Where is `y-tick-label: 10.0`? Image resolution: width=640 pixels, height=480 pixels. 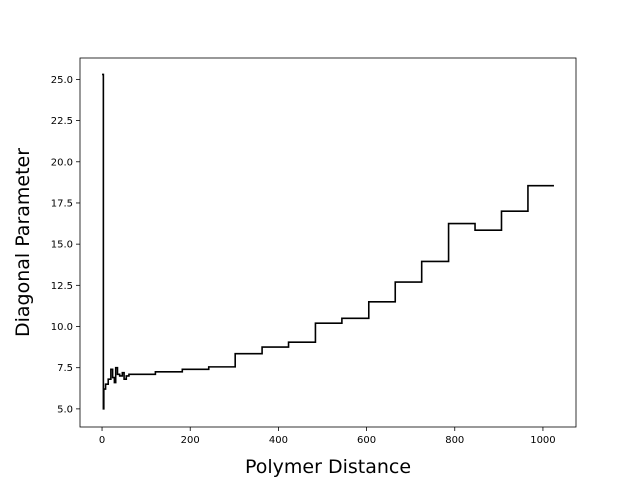
y-tick-label: 10.0 is located at coordinates (62, 327).